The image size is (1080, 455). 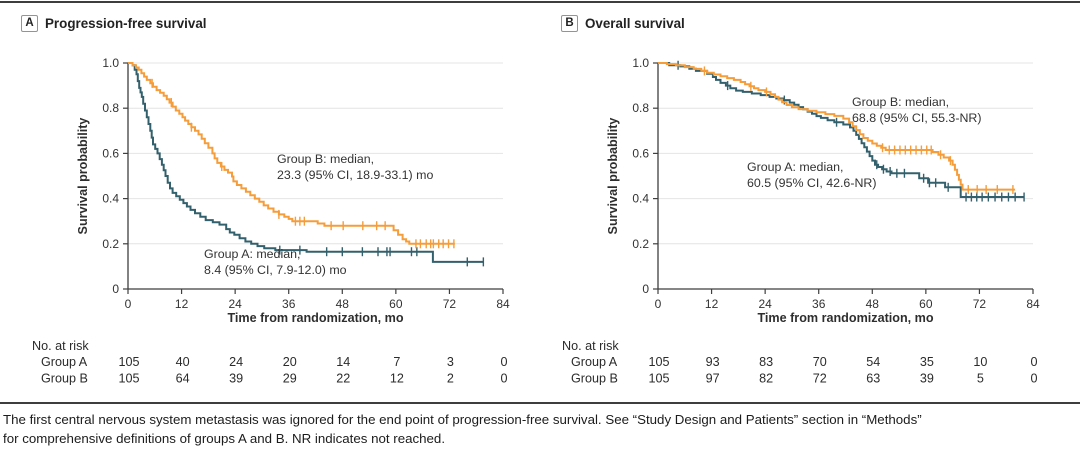 What do you see at coordinates (126, 23) in the screenshot?
I see `panel-title-pfs: Progression-free survival` at bounding box center [126, 23].